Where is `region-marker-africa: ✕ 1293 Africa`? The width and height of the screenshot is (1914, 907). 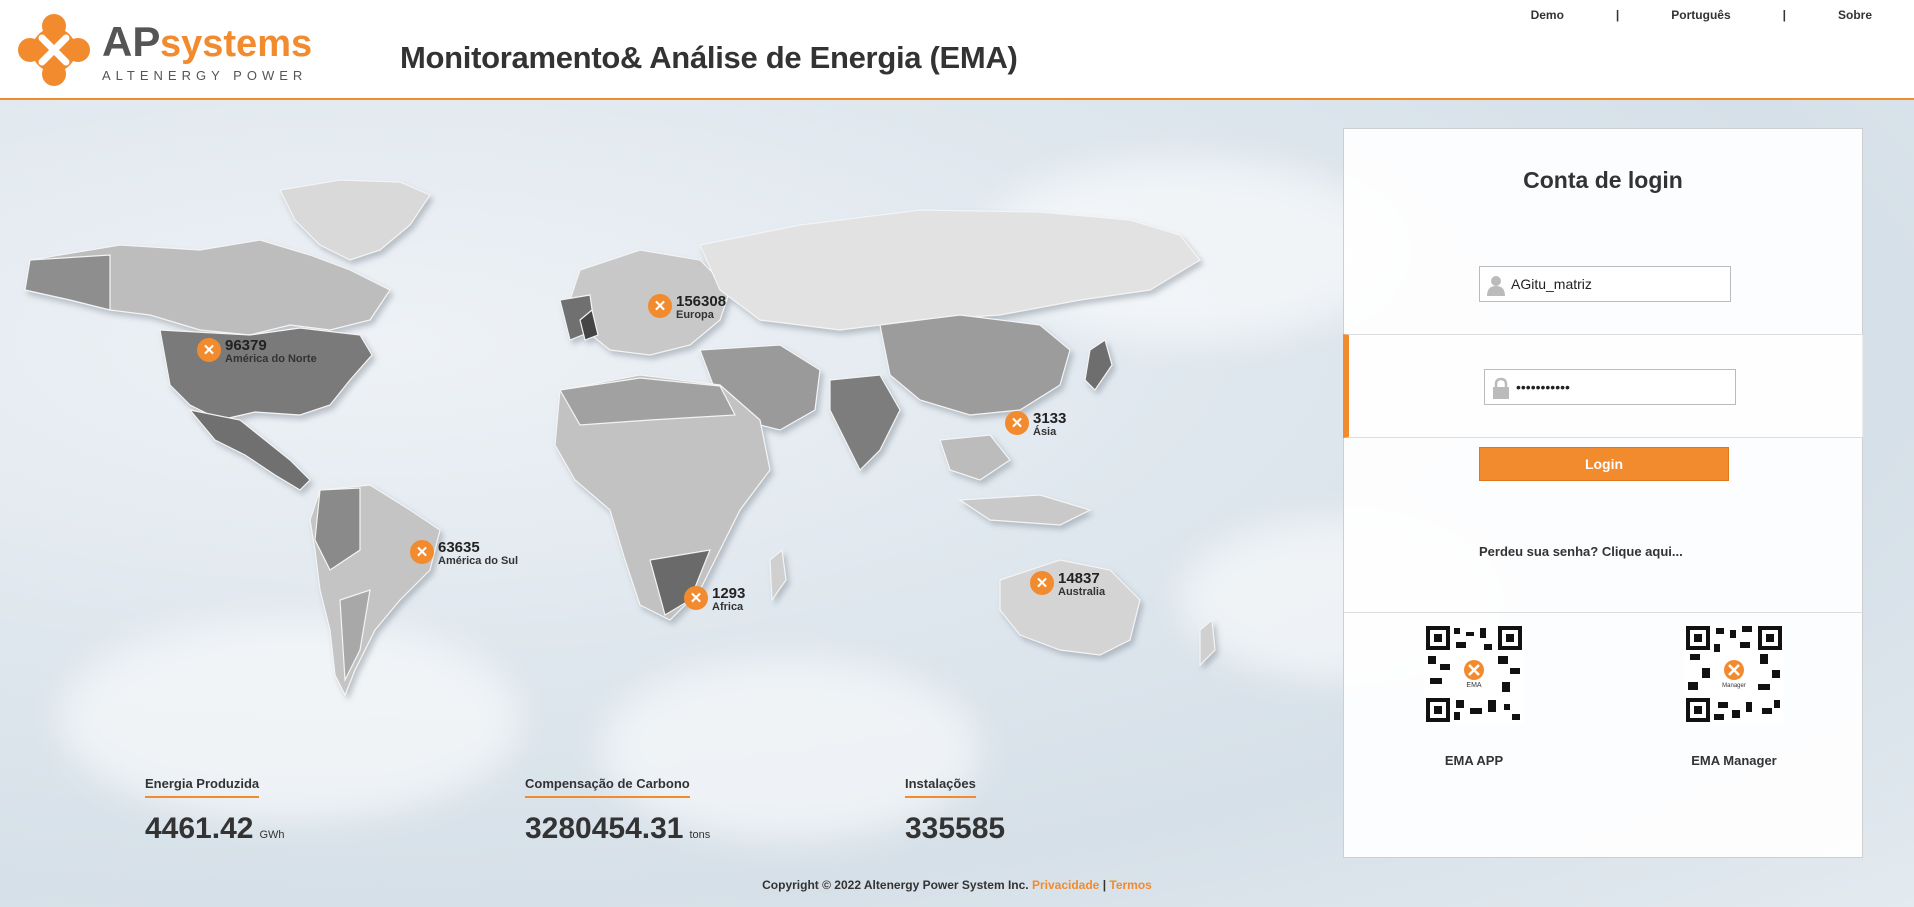
region-marker-africa: ✕ 1293 Africa is located at coordinates (714, 599).